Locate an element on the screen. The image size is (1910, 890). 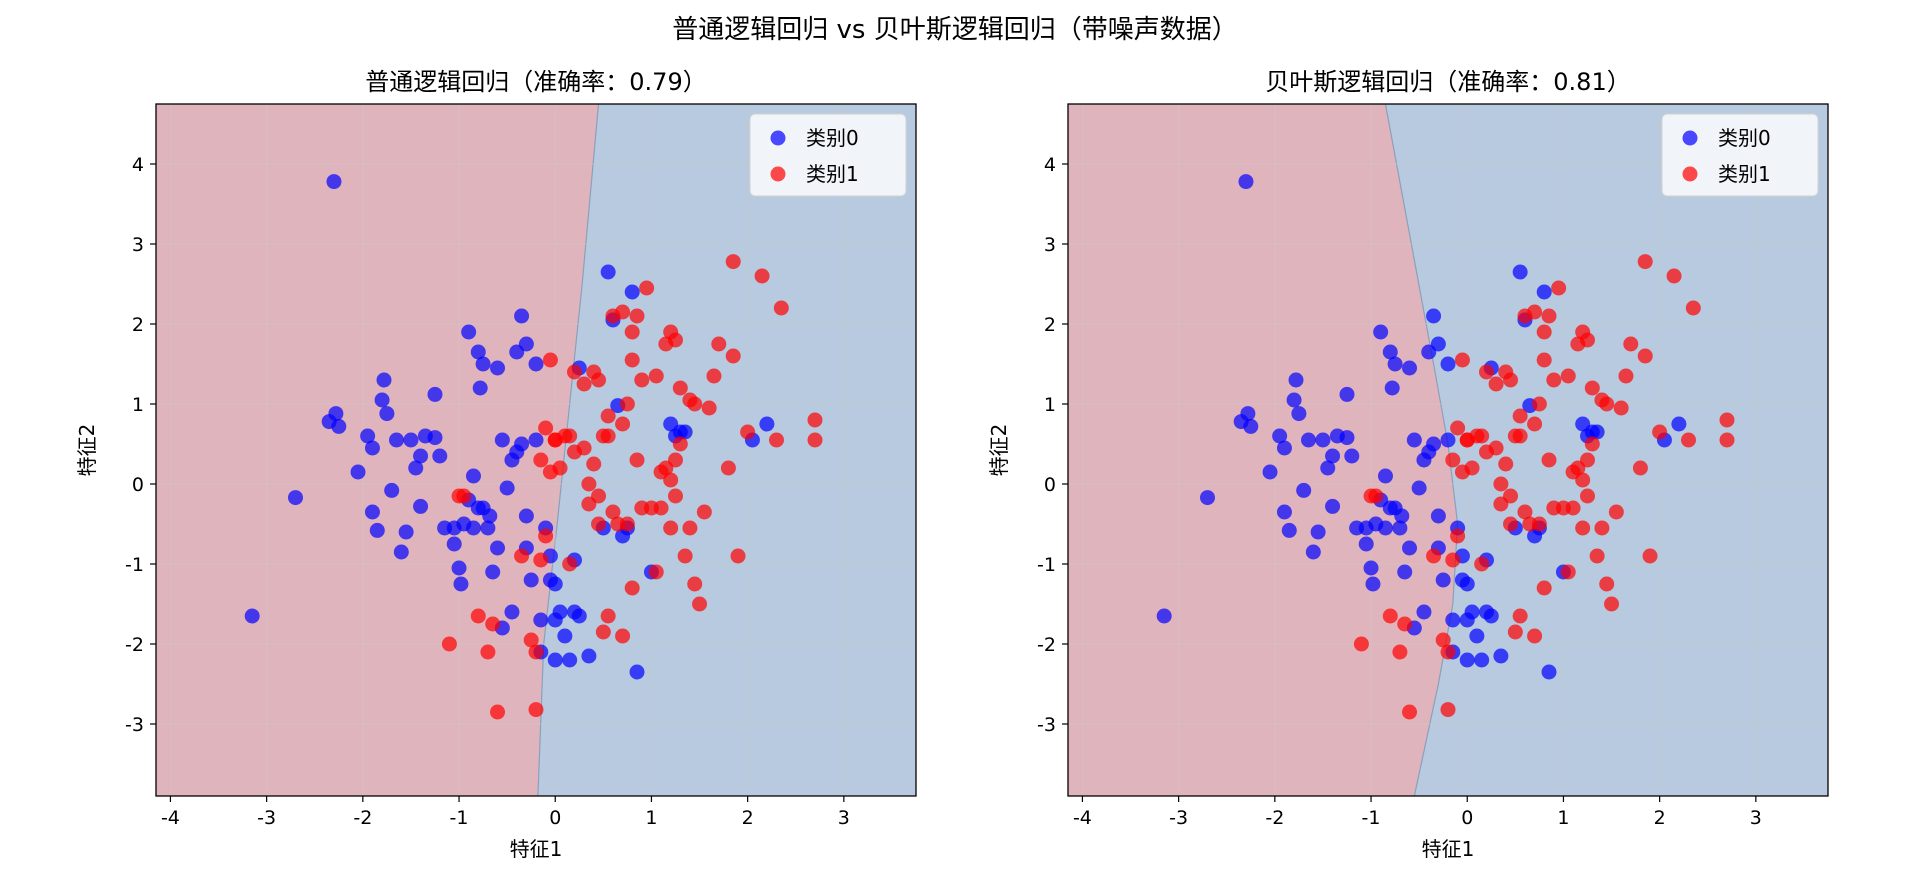
legend-label: 类别1 is located at coordinates (832, 174).